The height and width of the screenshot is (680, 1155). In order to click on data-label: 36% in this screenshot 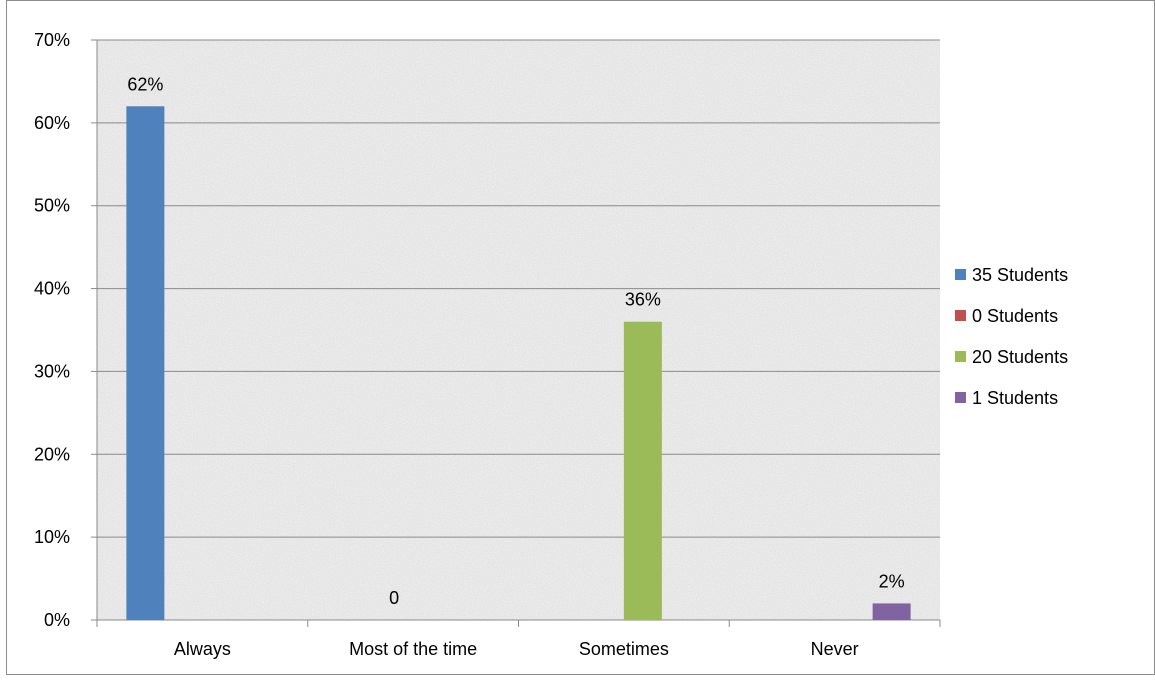, I will do `click(643, 300)`.